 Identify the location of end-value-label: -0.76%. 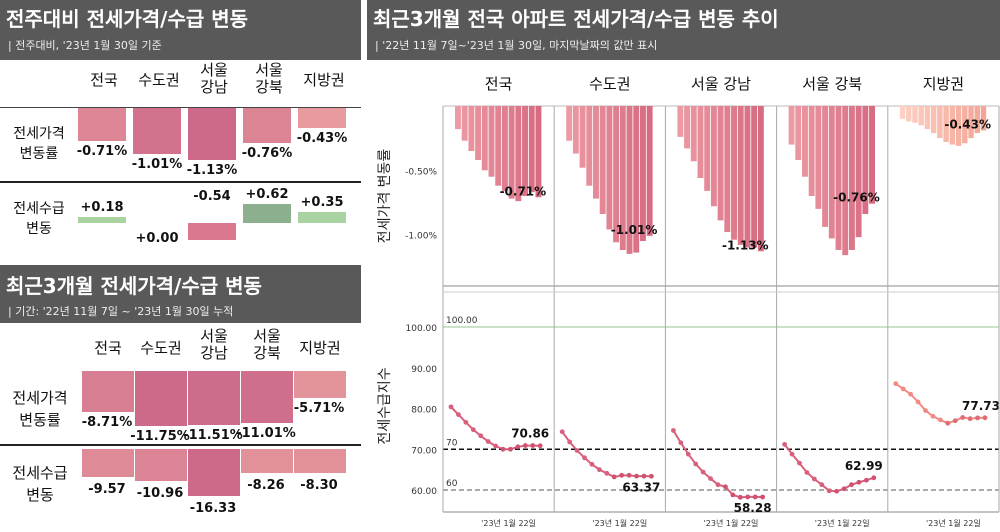
(856, 198).